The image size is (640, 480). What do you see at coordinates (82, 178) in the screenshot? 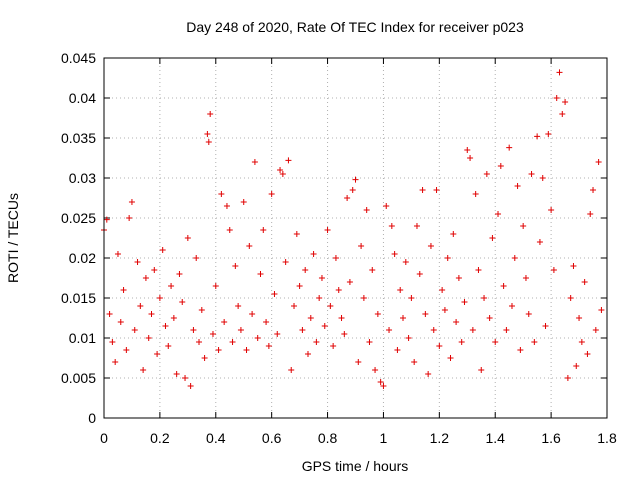
I see `y-tick-label: 0.03` at bounding box center [82, 178].